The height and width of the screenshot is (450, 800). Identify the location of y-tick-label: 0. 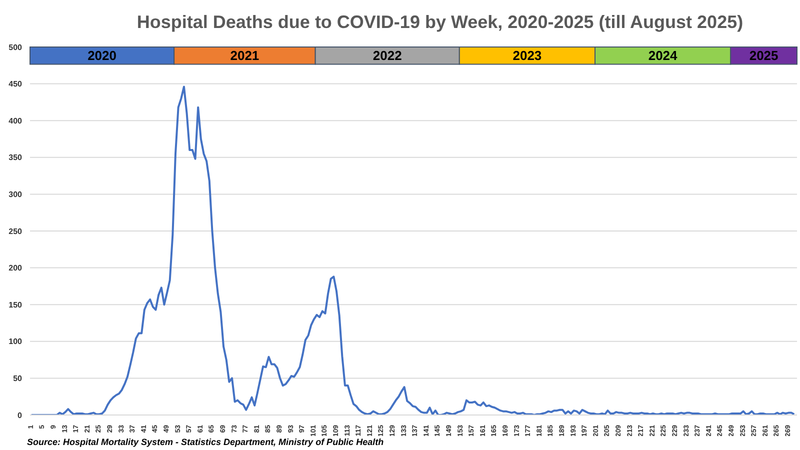
(20, 415).